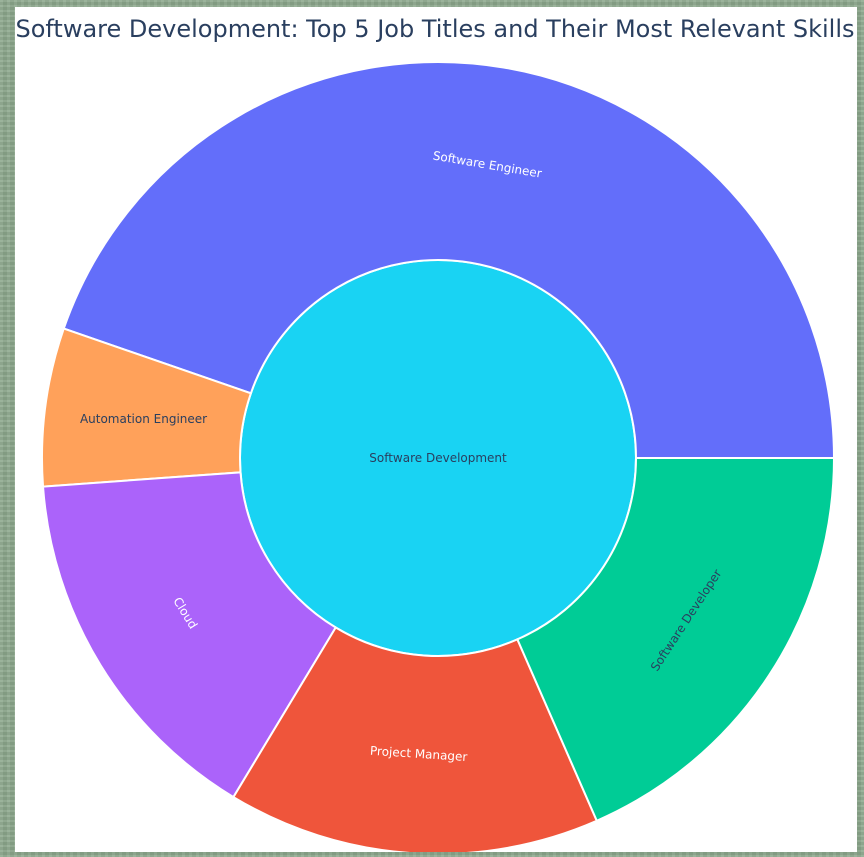 The height and width of the screenshot is (857, 864). What do you see at coordinates (419, 754) in the screenshot?
I see `segment-label-project-manager: Project Manager` at bounding box center [419, 754].